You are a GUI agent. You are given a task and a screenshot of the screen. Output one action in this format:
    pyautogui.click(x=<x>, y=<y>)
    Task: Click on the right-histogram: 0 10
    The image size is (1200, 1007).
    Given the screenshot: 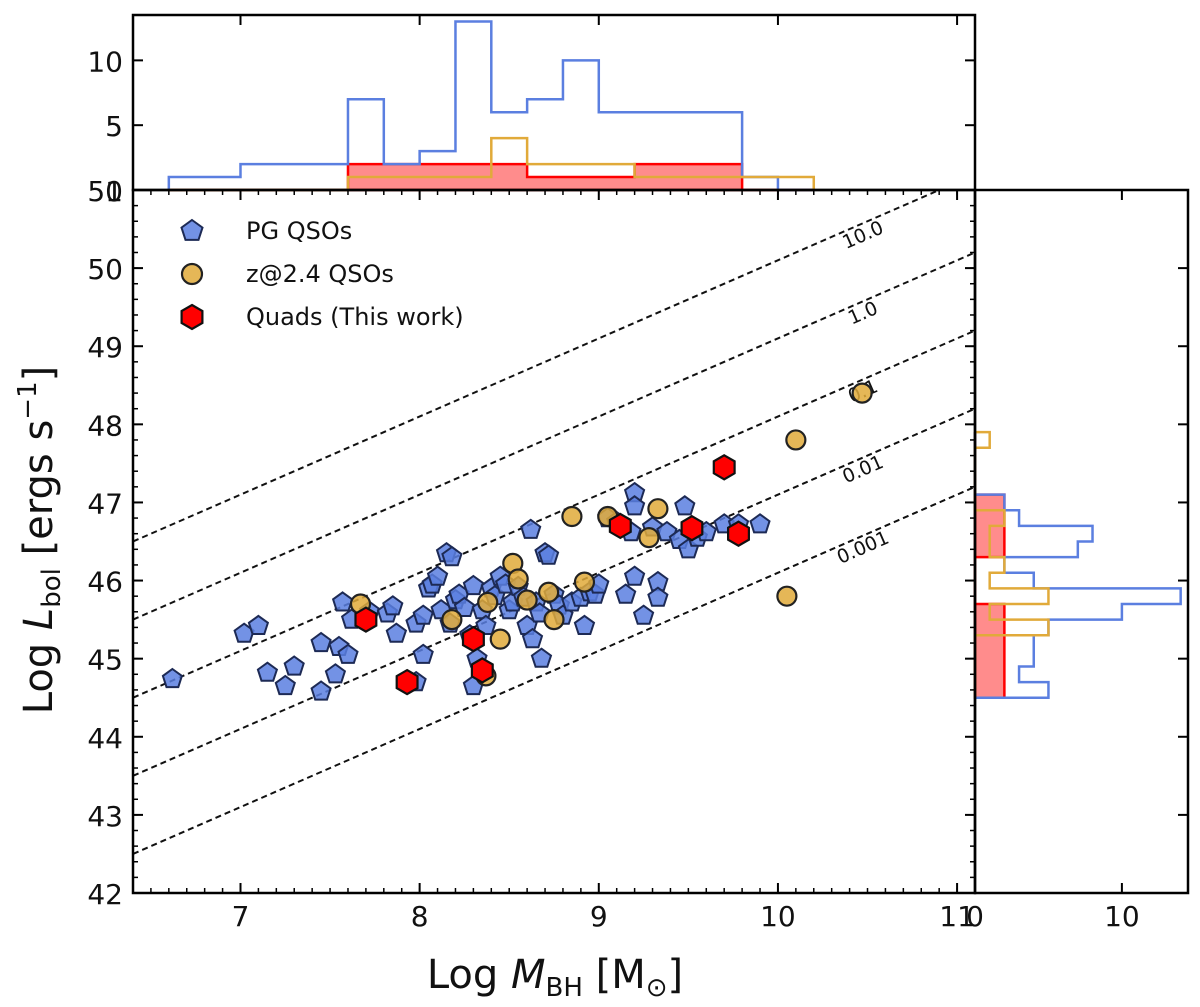 What is the action you would take?
    pyautogui.click(x=1078, y=560)
    